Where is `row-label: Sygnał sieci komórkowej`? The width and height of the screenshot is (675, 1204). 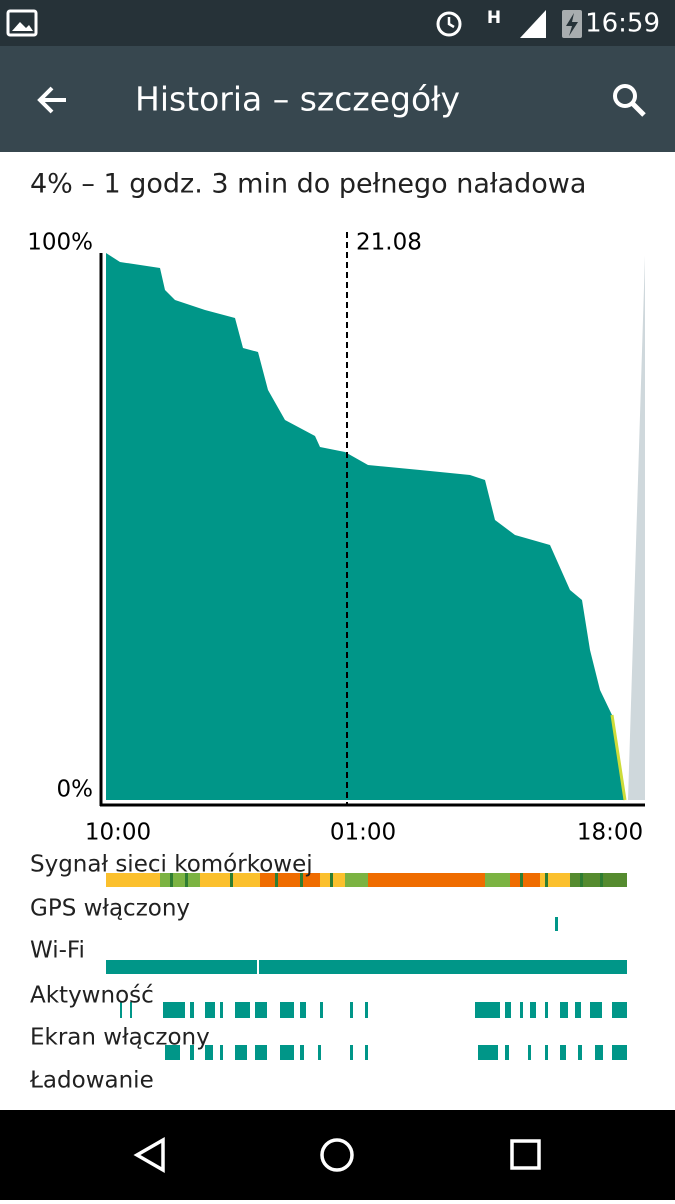 row-label: Sygnał sieci komórkowej is located at coordinates (171, 865).